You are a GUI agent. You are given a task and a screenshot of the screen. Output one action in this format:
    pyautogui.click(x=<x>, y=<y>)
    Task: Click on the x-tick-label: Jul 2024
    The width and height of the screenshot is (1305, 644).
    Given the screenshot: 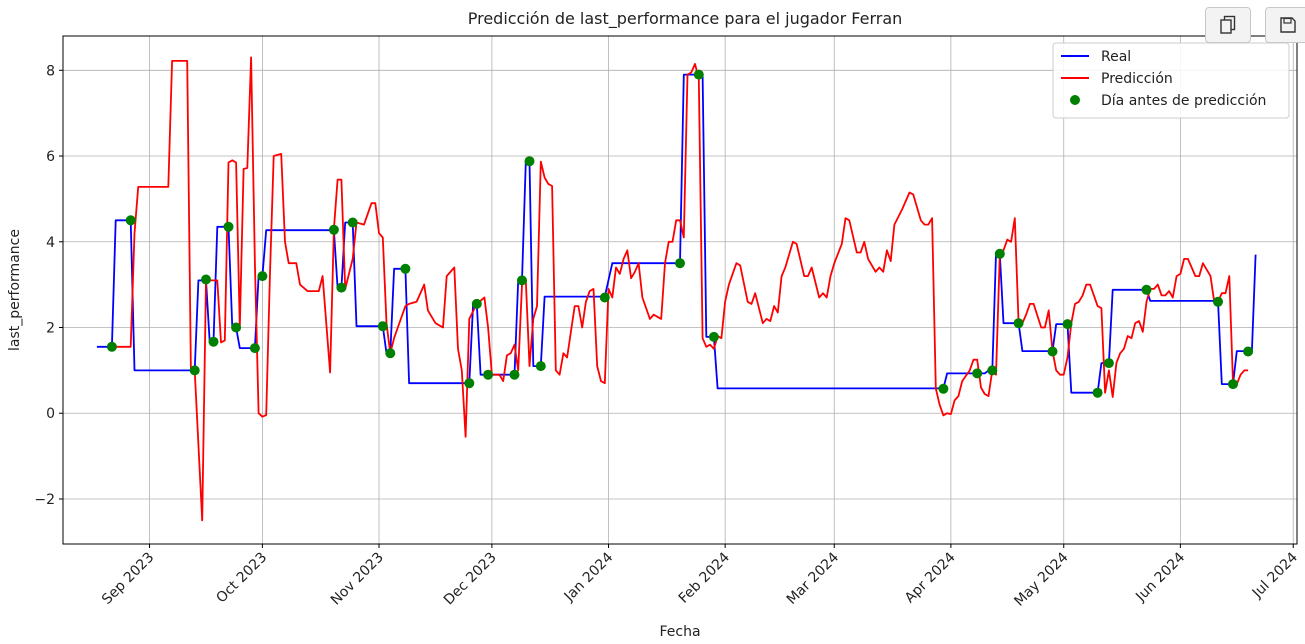 What is the action you would take?
    pyautogui.click(x=1275, y=575)
    